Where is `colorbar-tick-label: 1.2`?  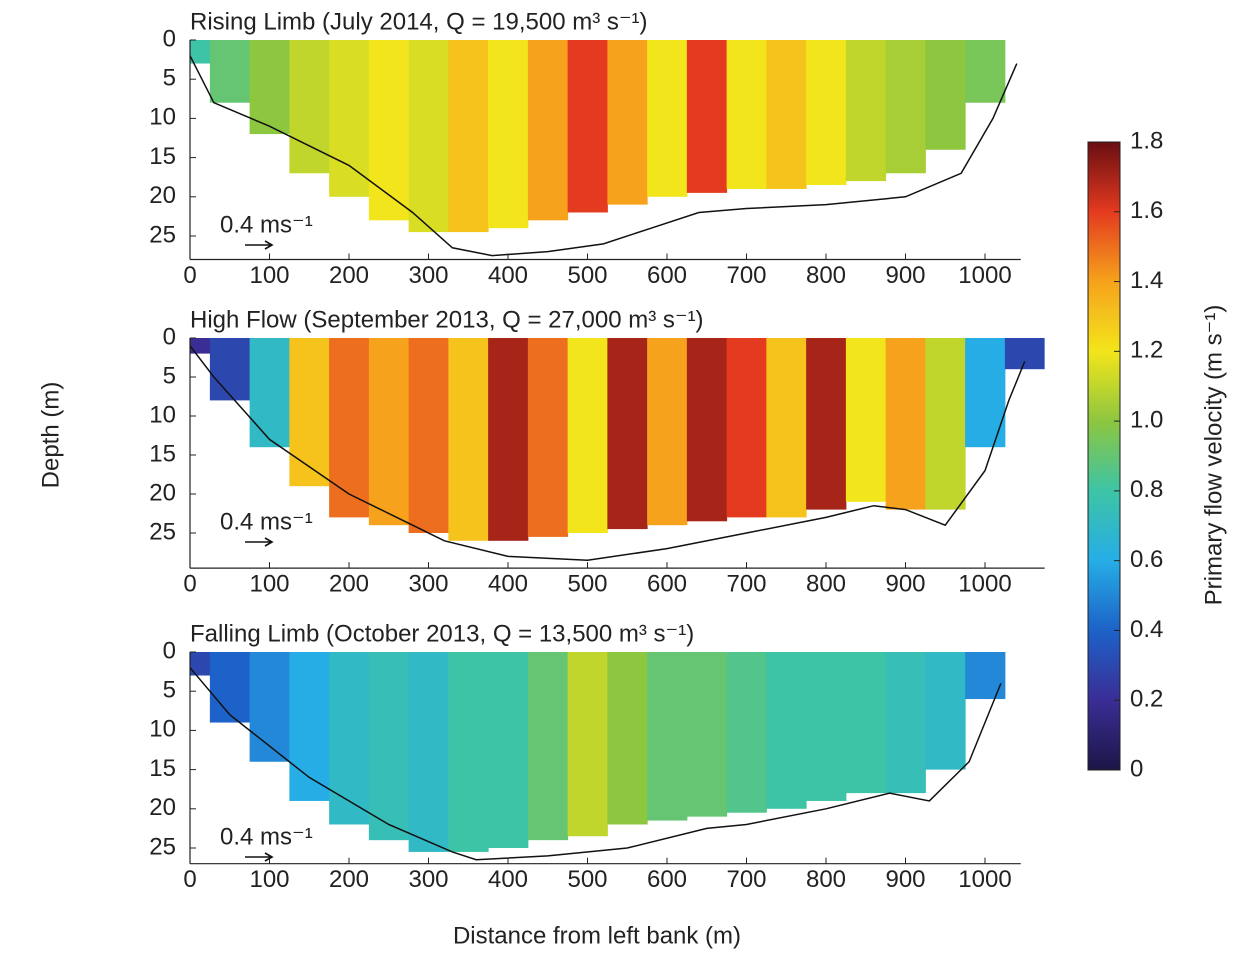 colorbar-tick-label: 1.2 is located at coordinates (1146, 350).